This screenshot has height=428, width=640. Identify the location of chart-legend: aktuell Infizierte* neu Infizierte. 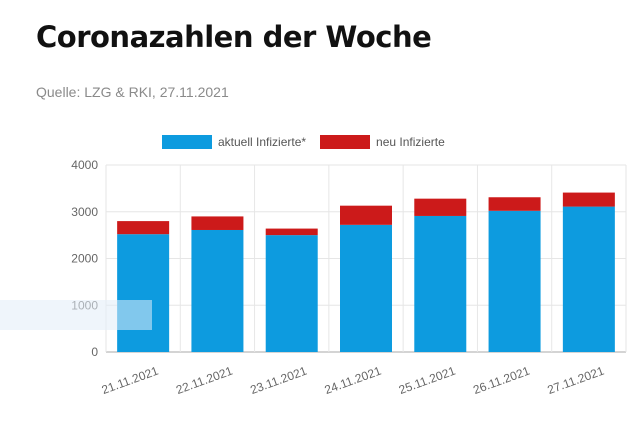
(310, 142).